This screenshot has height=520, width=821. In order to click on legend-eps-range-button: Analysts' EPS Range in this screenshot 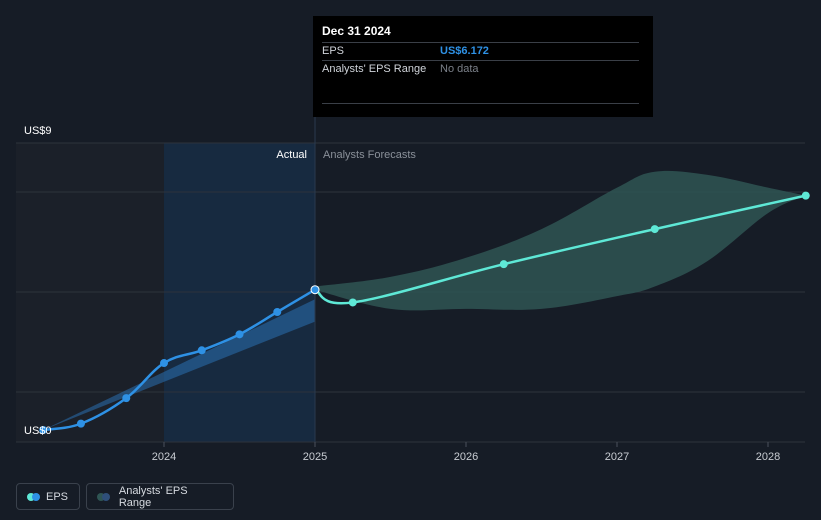, I will do `click(160, 496)`.